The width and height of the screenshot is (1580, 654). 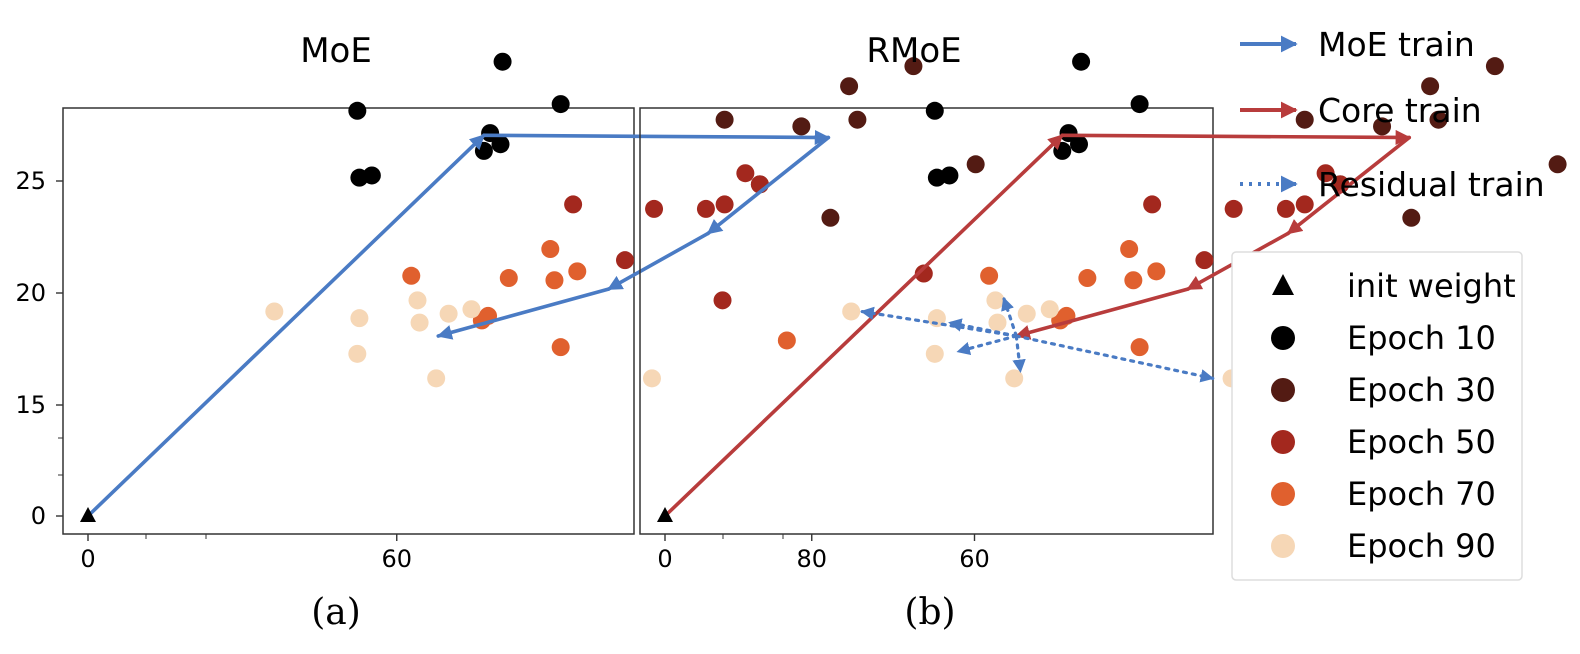 I want to click on caption-a: (a), so click(x=336, y=612).